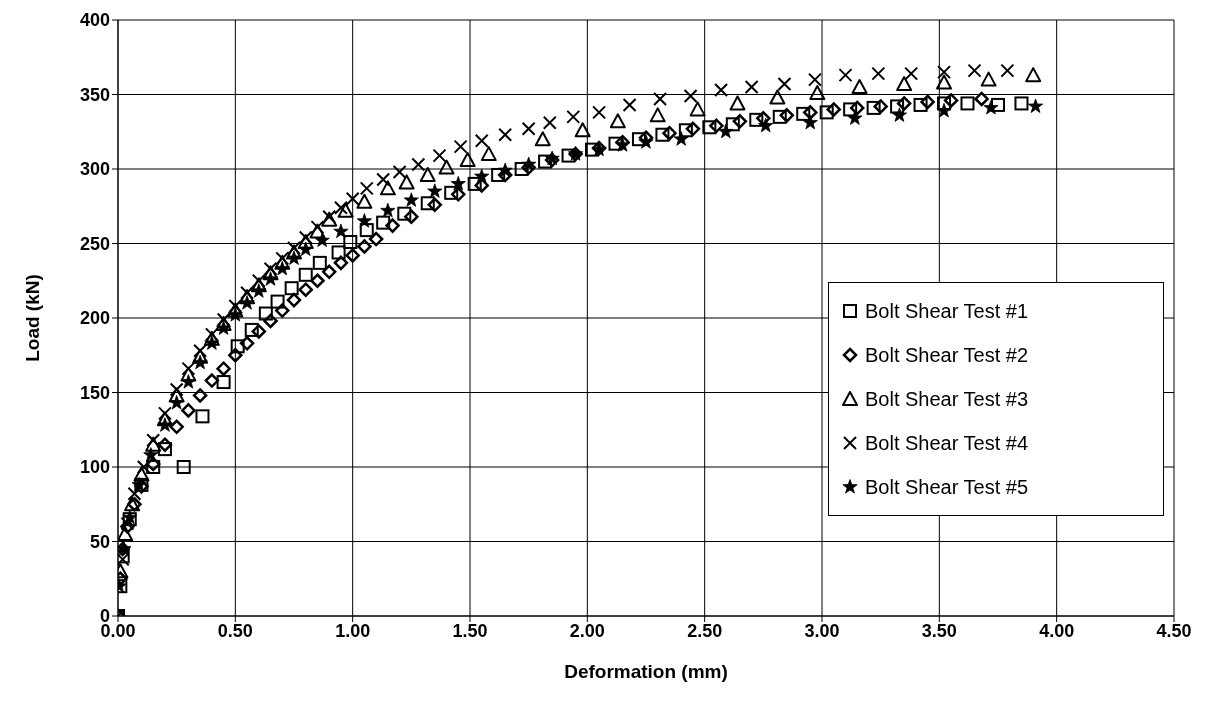 This screenshot has width=1218, height=702. What do you see at coordinates (947, 355) in the screenshot?
I see `legend-label: Bolt Shear Test #2` at bounding box center [947, 355].